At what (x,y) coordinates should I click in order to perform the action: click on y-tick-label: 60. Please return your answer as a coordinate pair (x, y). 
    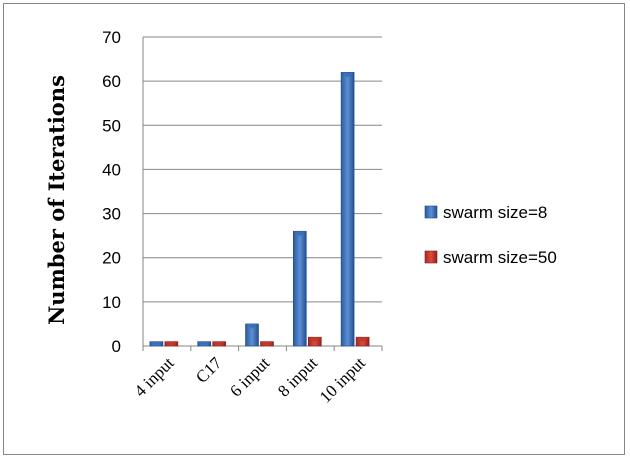
    Looking at the image, I should click on (111, 81).